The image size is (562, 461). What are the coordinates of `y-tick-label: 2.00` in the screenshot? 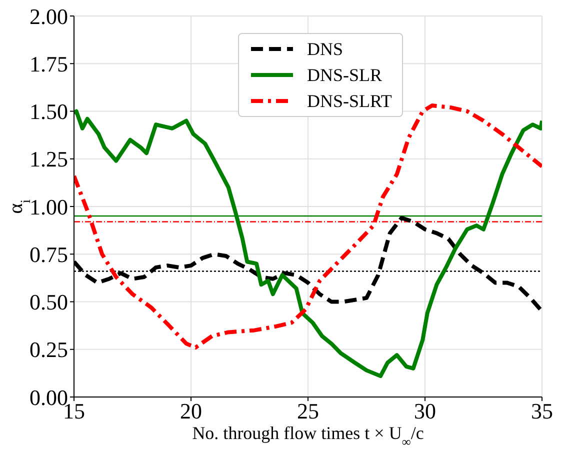 It's located at (49, 16).